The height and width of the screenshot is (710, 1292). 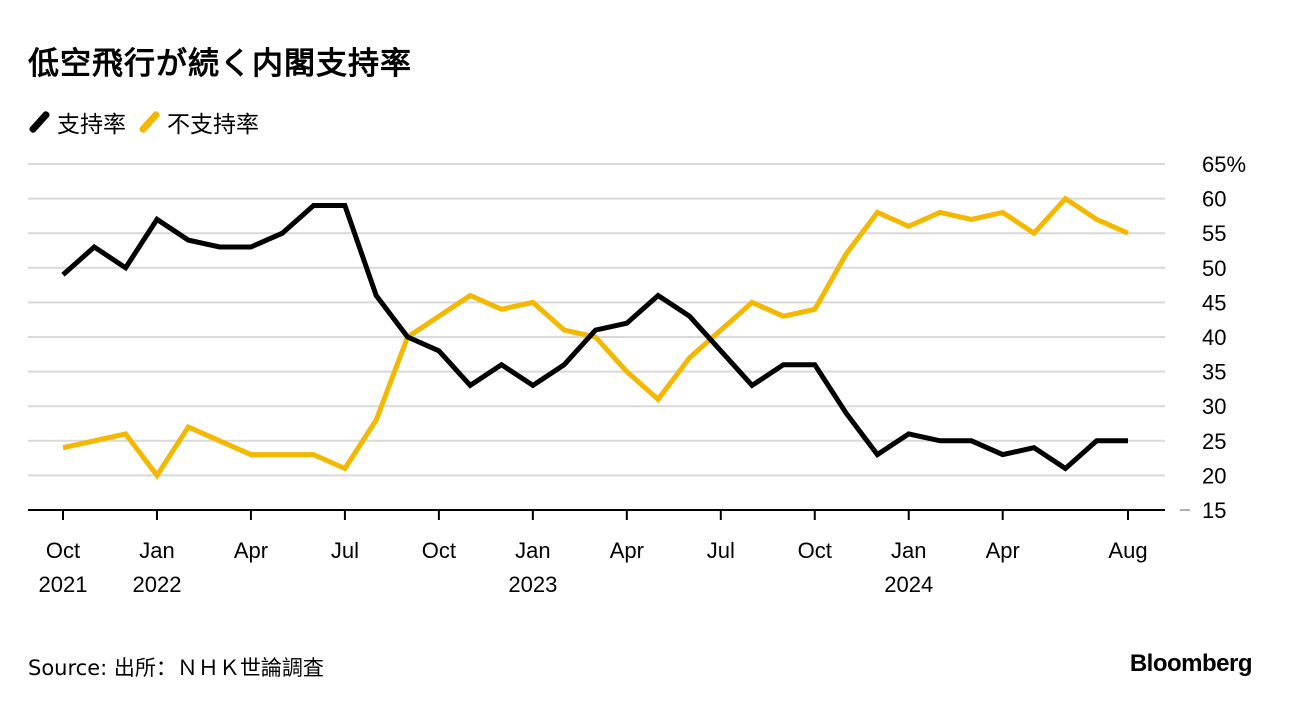 What do you see at coordinates (1214, 337) in the screenshot?
I see `y-tick-label: 40` at bounding box center [1214, 337].